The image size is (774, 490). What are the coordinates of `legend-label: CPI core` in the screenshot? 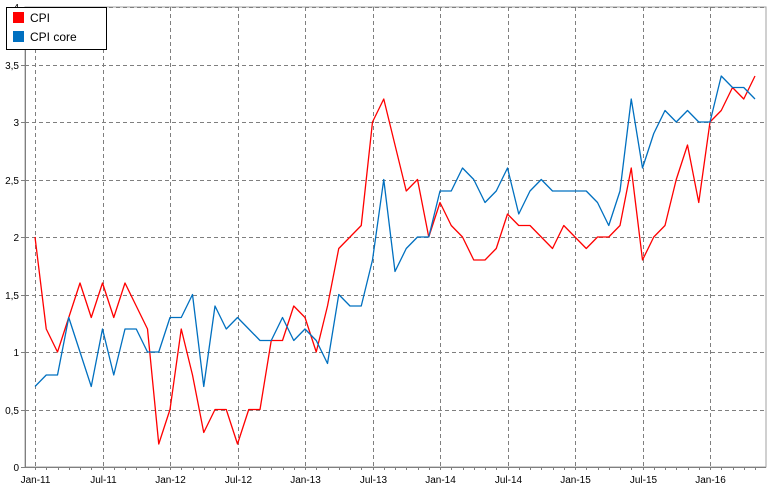 It's located at (53, 37).